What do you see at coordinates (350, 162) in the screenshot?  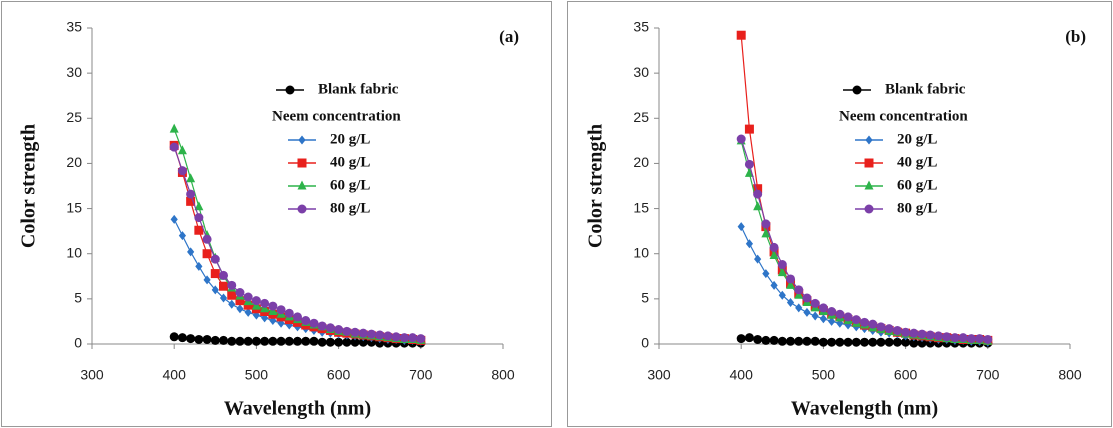 I see `legend-label: 40 g/L` at bounding box center [350, 162].